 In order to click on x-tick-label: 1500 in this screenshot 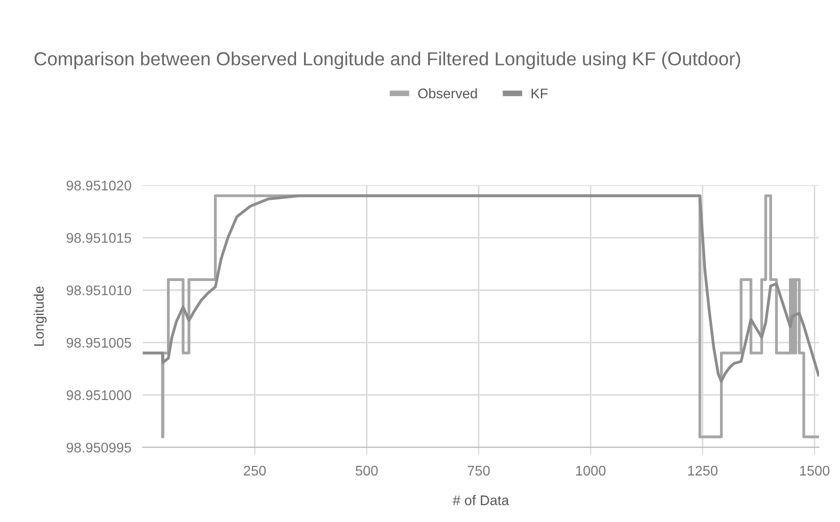, I will do `click(815, 471)`.